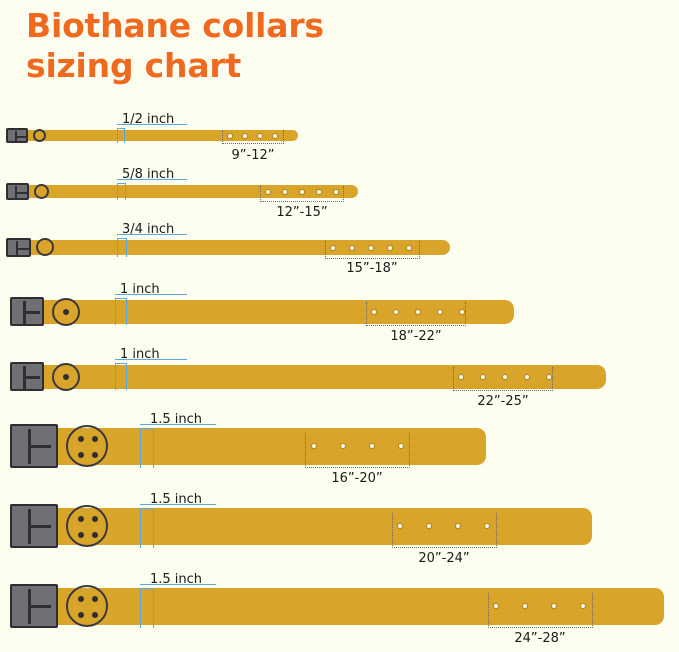 Image resolution: width=679 pixels, height=652 pixels. I want to click on length-label: 12”-15”, so click(302, 212).